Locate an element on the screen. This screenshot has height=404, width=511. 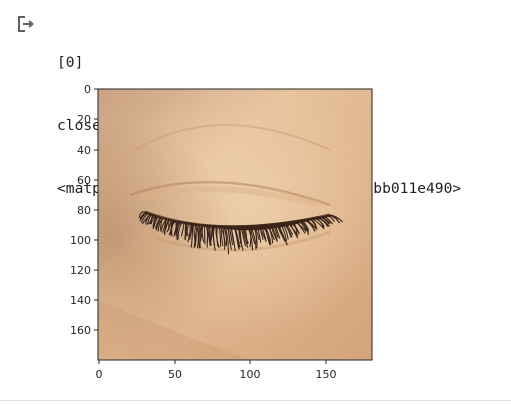
output-redirect-icon is located at coordinates (26, 24).